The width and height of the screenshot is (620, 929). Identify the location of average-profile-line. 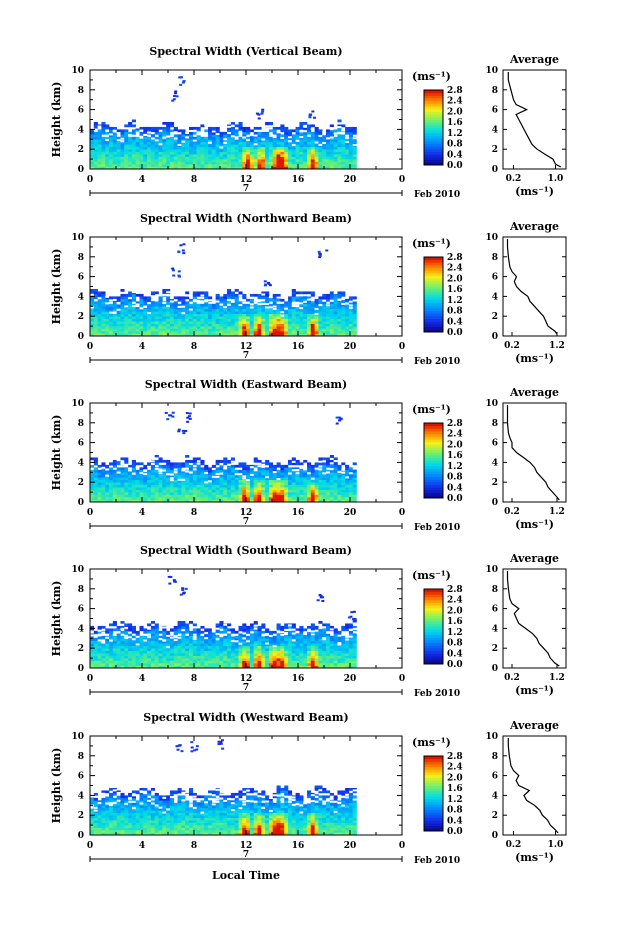
(534, 120).